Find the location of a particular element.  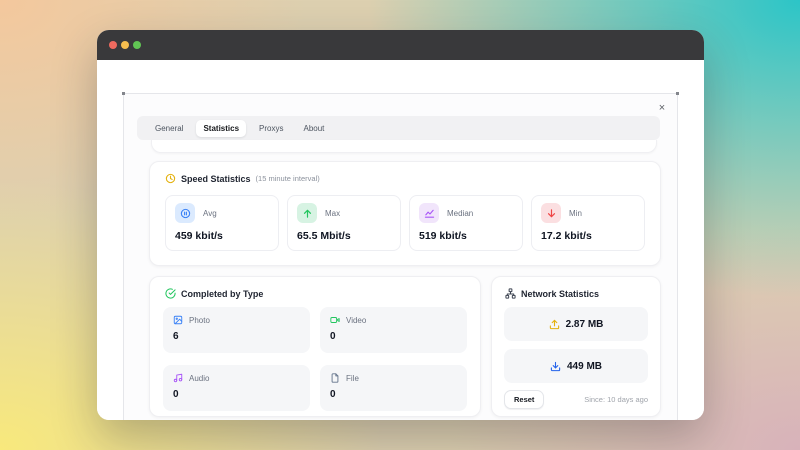

uploaded-stat: 2.87 MB is located at coordinates (576, 324).